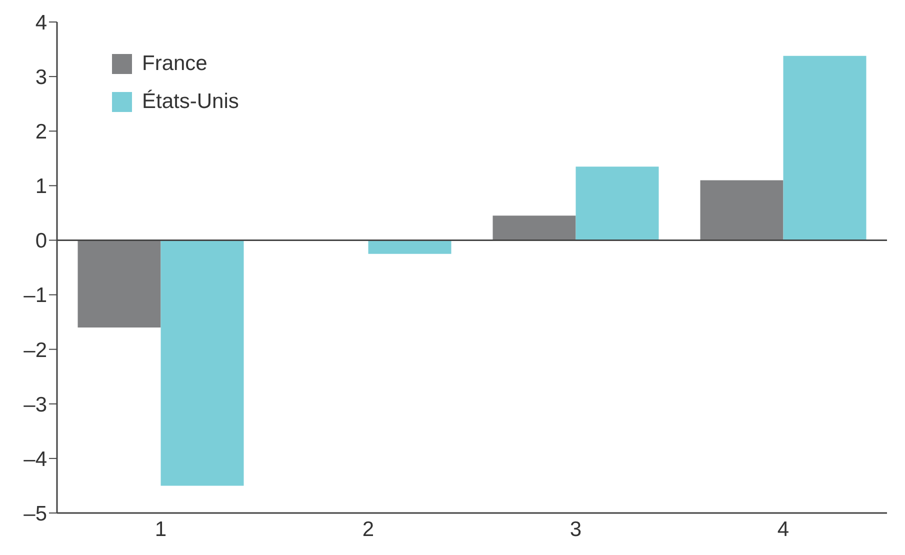 The height and width of the screenshot is (555, 905). I want to click on y-tick-label: 0, so click(41, 241).